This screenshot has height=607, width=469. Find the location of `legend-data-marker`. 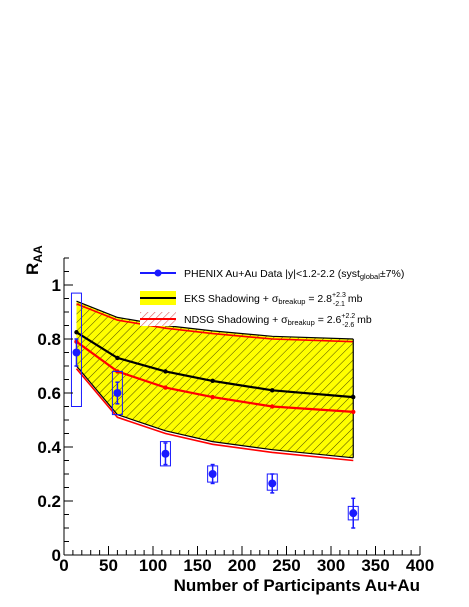

legend-data-marker is located at coordinates (158, 273).